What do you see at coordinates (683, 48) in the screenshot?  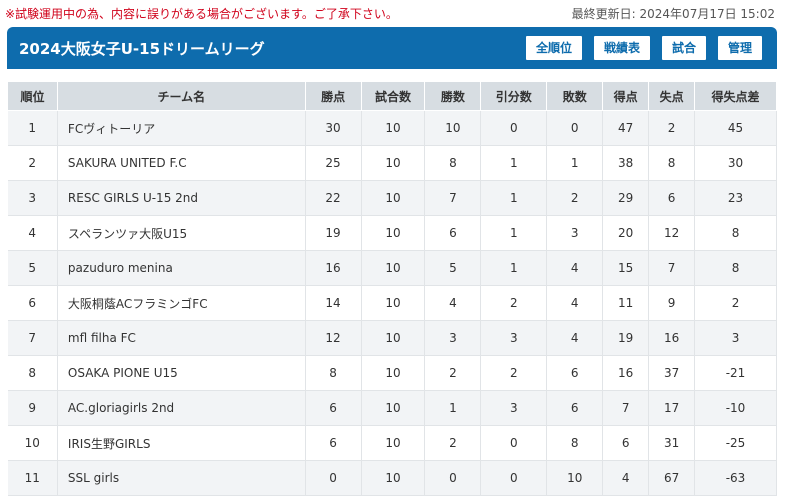 I see `match-button: 試合` at bounding box center [683, 48].